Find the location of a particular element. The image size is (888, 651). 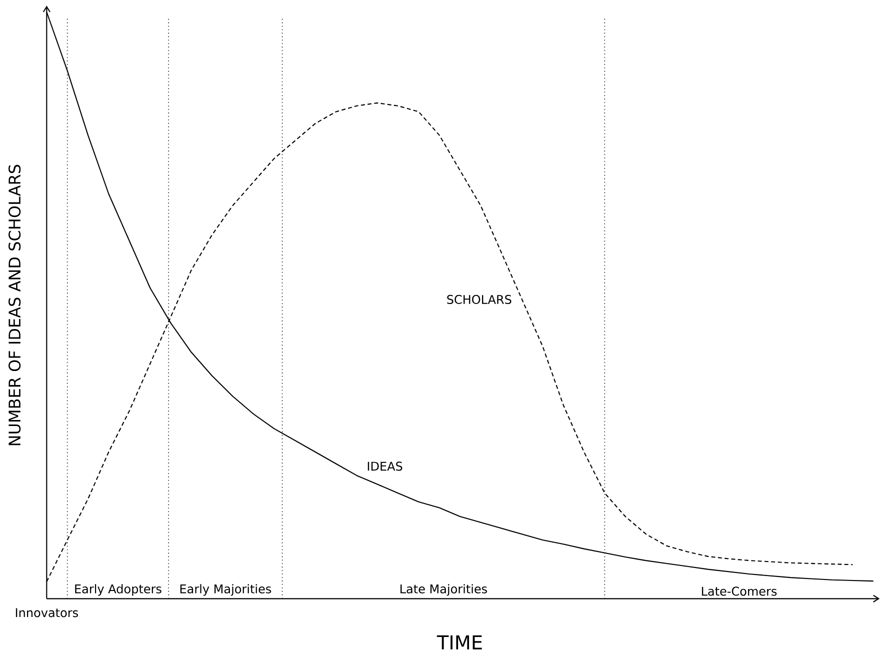

annotation: Early Majorities is located at coordinates (226, 590).